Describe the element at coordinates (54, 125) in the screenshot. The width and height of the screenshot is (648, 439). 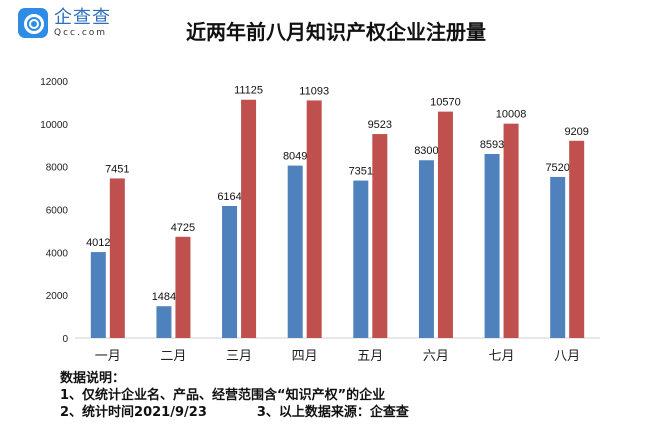
I see `y-tick-label: 10000` at that location.